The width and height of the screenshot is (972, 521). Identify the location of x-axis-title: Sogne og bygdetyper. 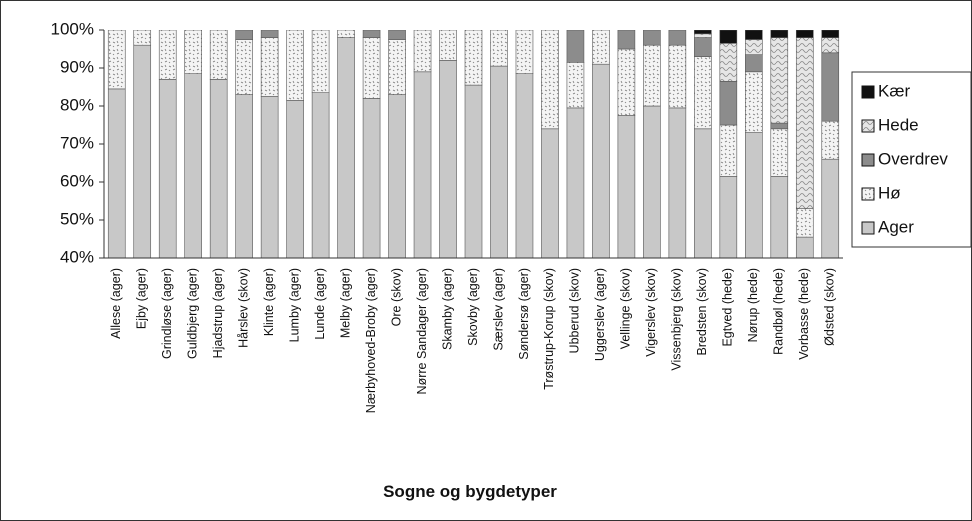
(470, 491).